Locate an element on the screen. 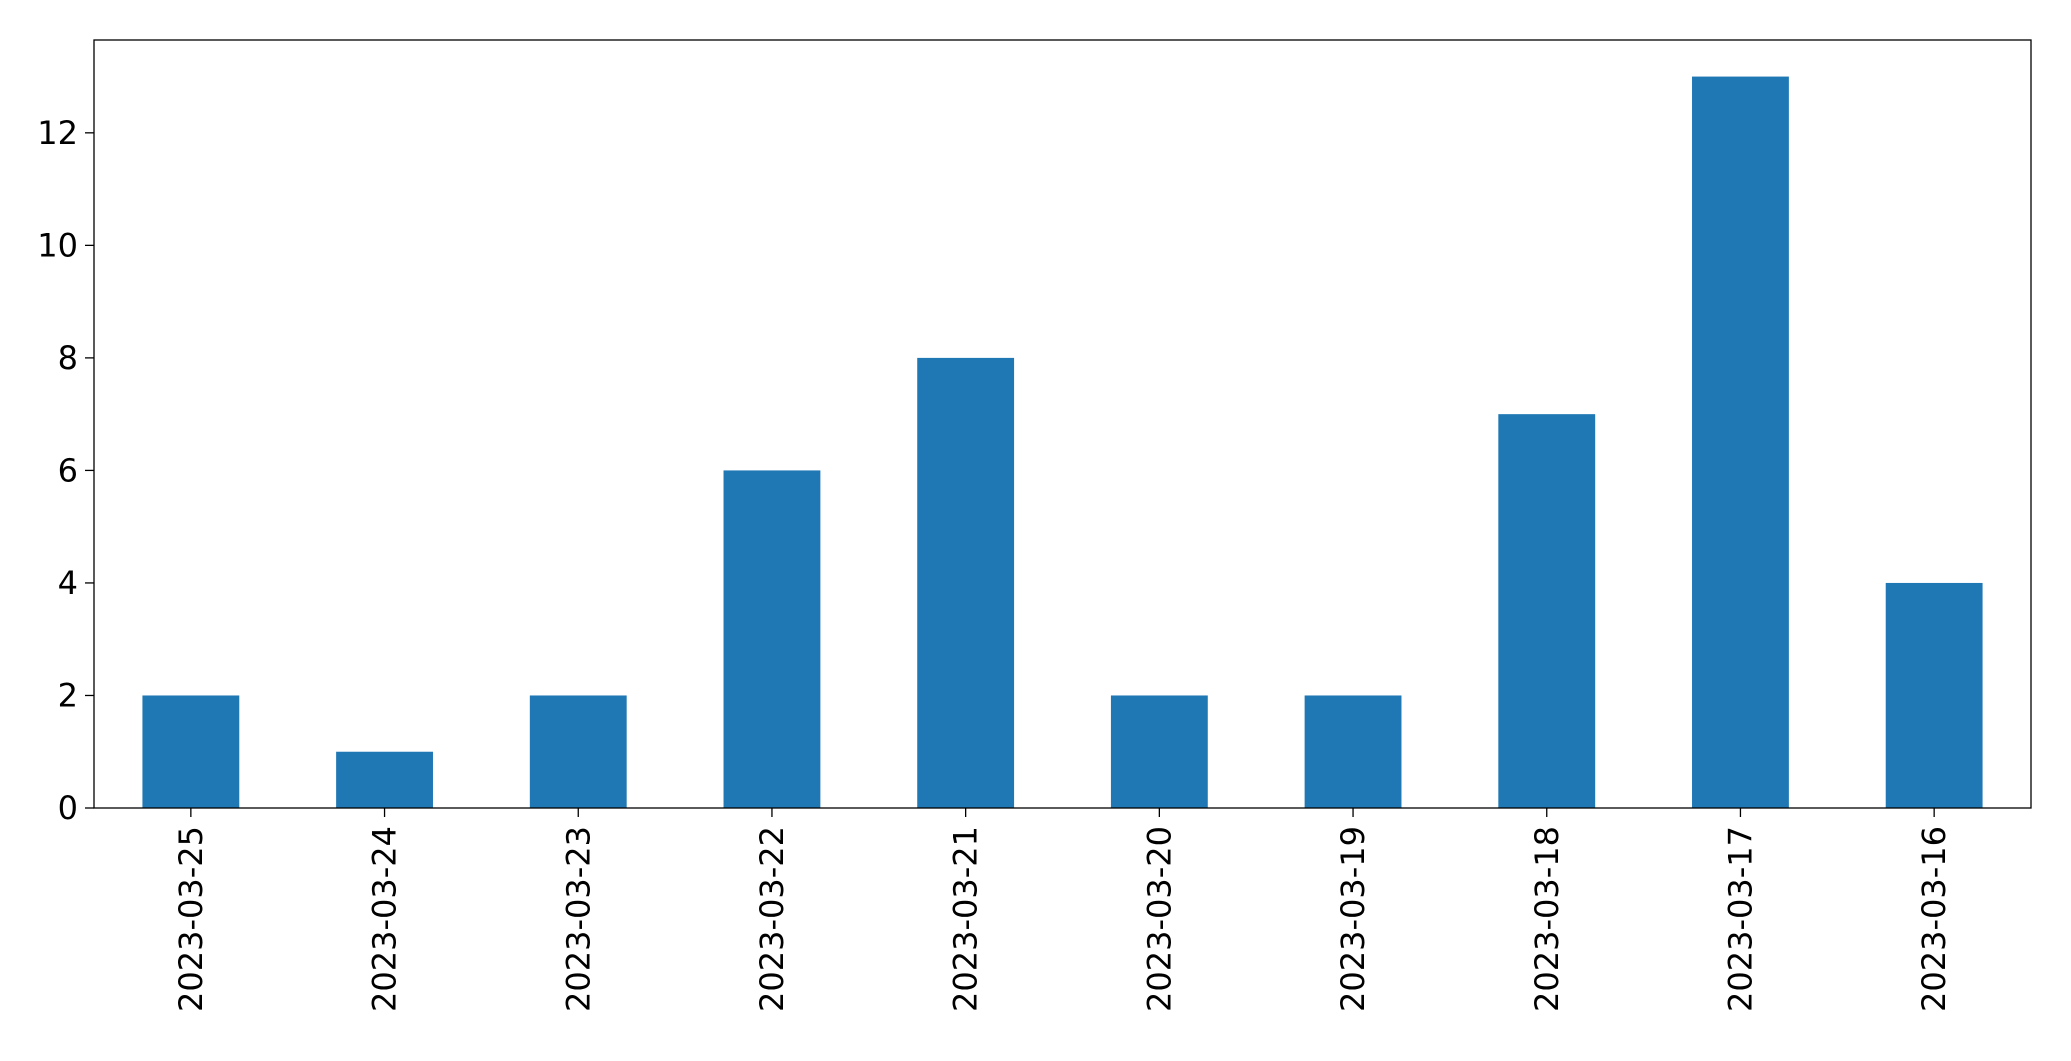  x-tick-label: 2023-03-22 is located at coordinates (772, 919).